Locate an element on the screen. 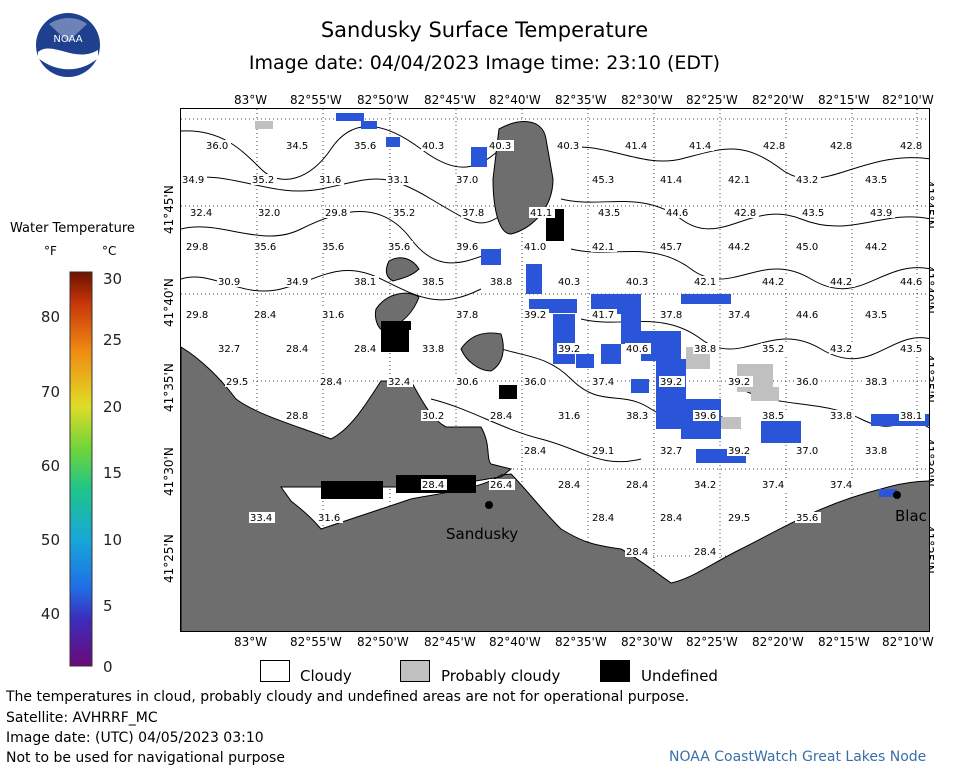 The image size is (969, 773). temperature-label: 34.5 is located at coordinates (297, 146).